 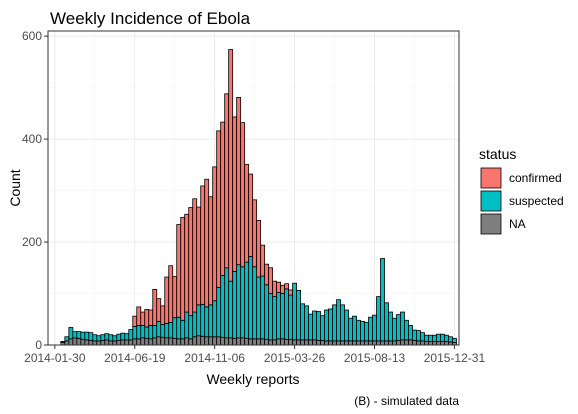 What do you see at coordinates (38, 345) in the screenshot?
I see `y-tick-label: 0` at bounding box center [38, 345].